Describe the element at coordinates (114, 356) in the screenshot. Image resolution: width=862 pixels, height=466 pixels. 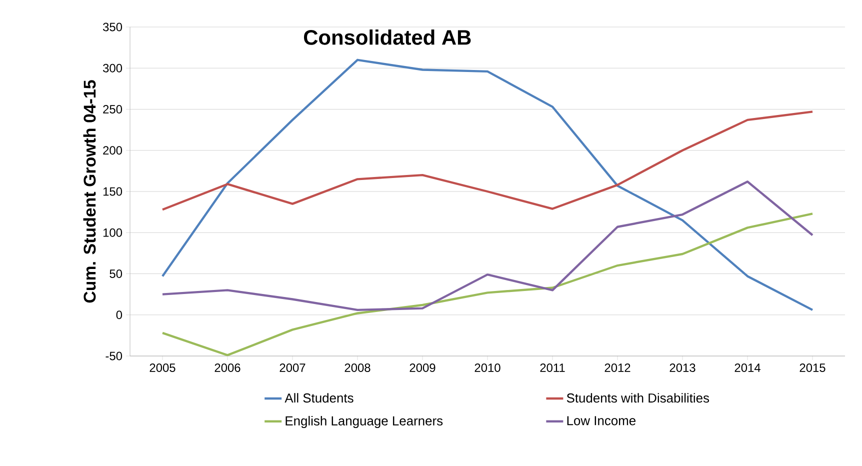
I see `y-tick-label: -50` at that location.